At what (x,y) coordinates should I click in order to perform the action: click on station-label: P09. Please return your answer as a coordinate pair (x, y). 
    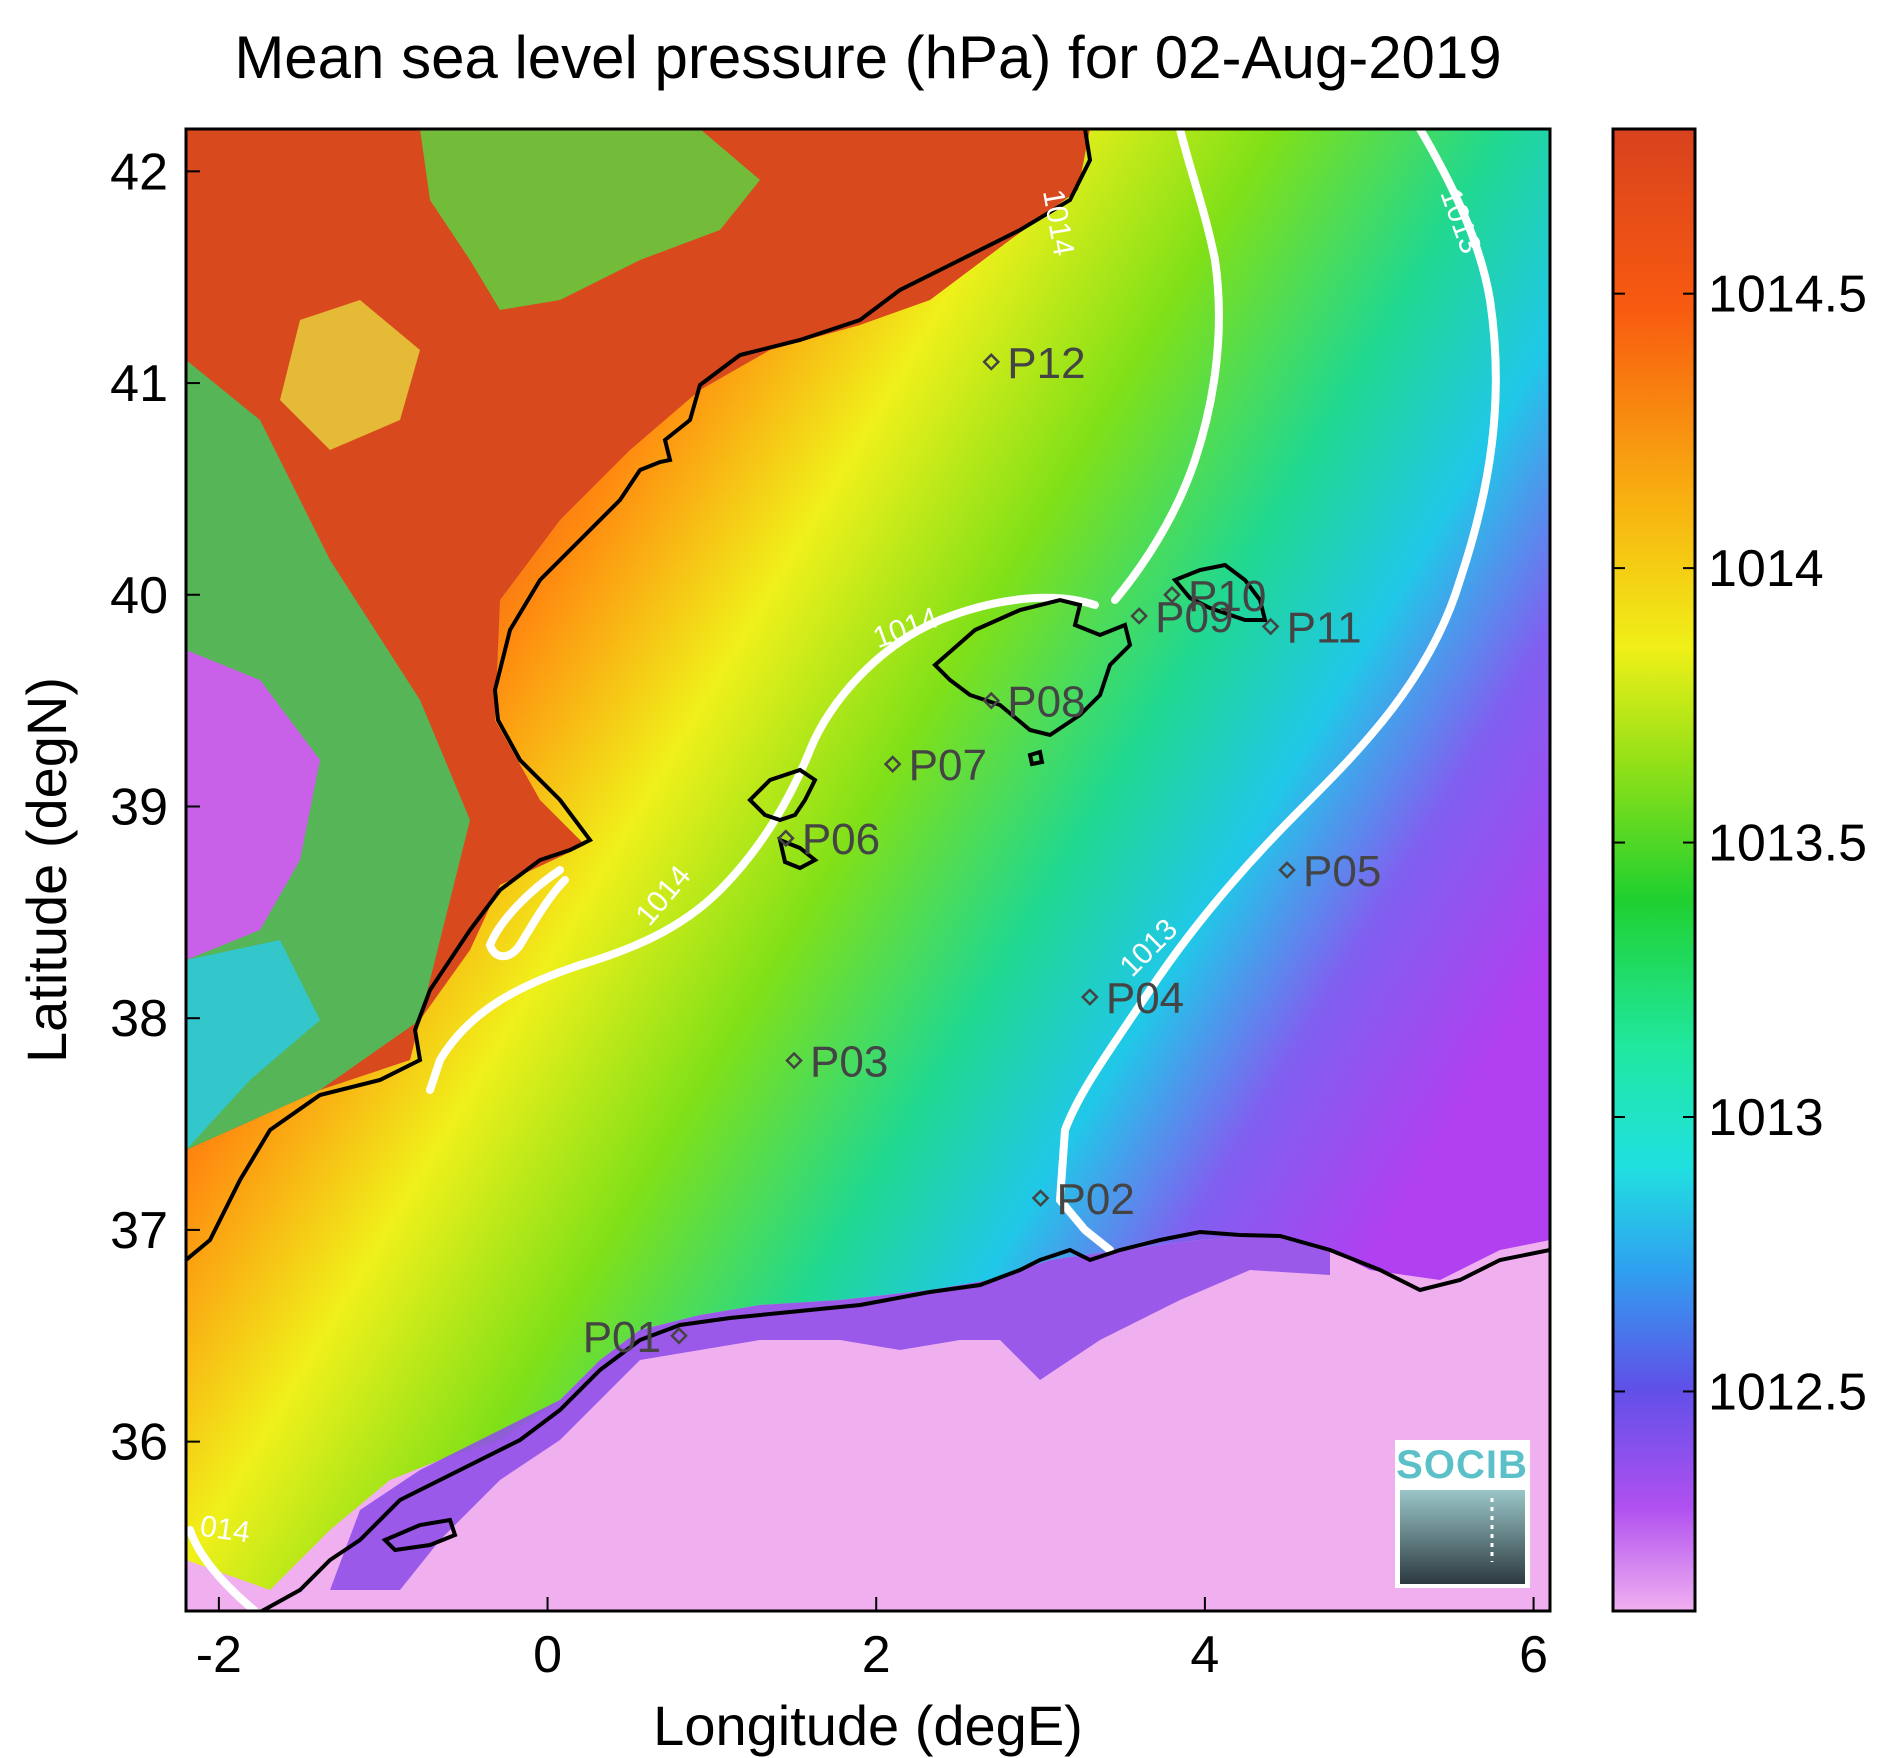
    Looking at the image, I should click on (1194, 617).